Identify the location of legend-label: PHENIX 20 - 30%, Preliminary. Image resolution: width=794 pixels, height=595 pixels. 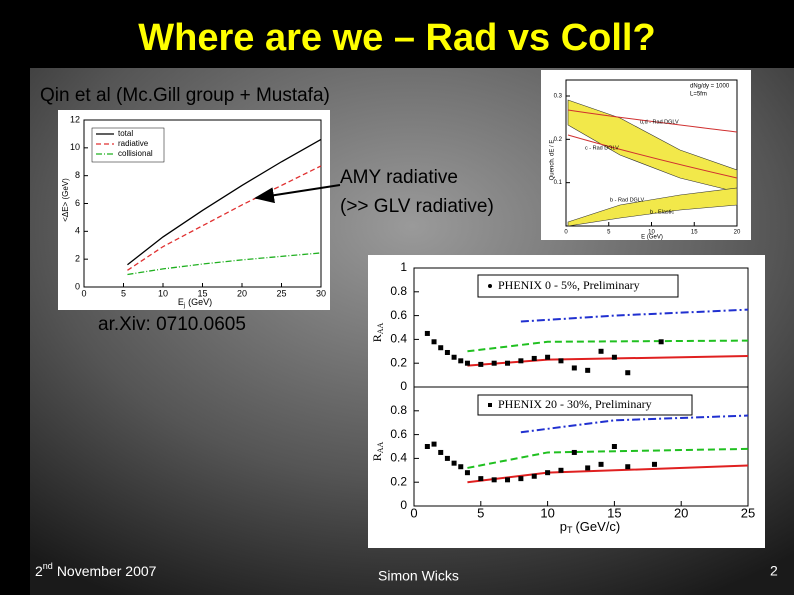
(575, 404).